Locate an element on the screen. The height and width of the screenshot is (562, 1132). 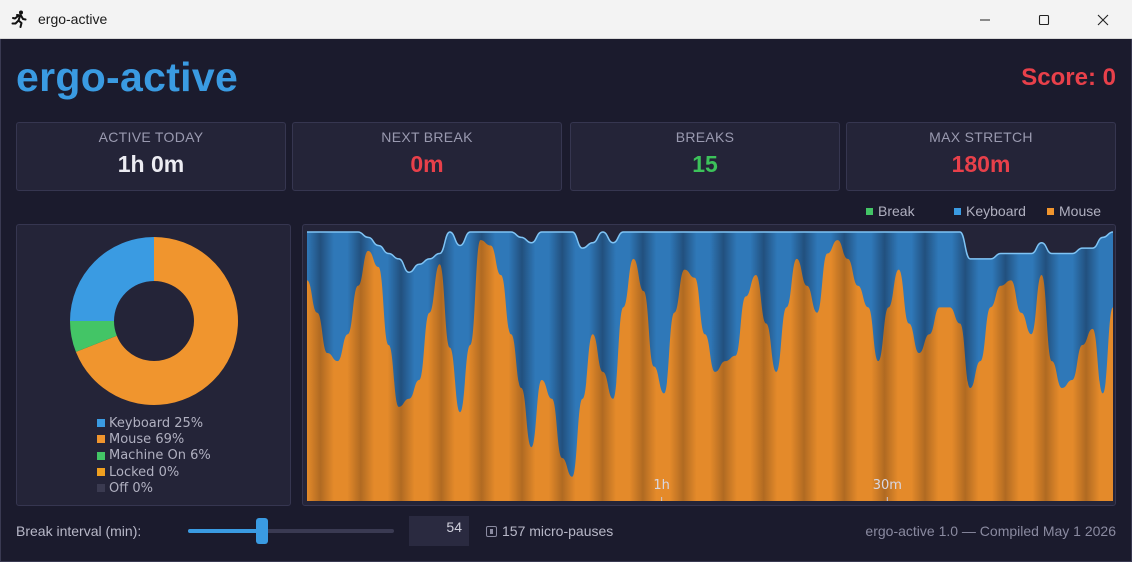
legend-keyboard: Keyboard is located at coordinates (990, 211).